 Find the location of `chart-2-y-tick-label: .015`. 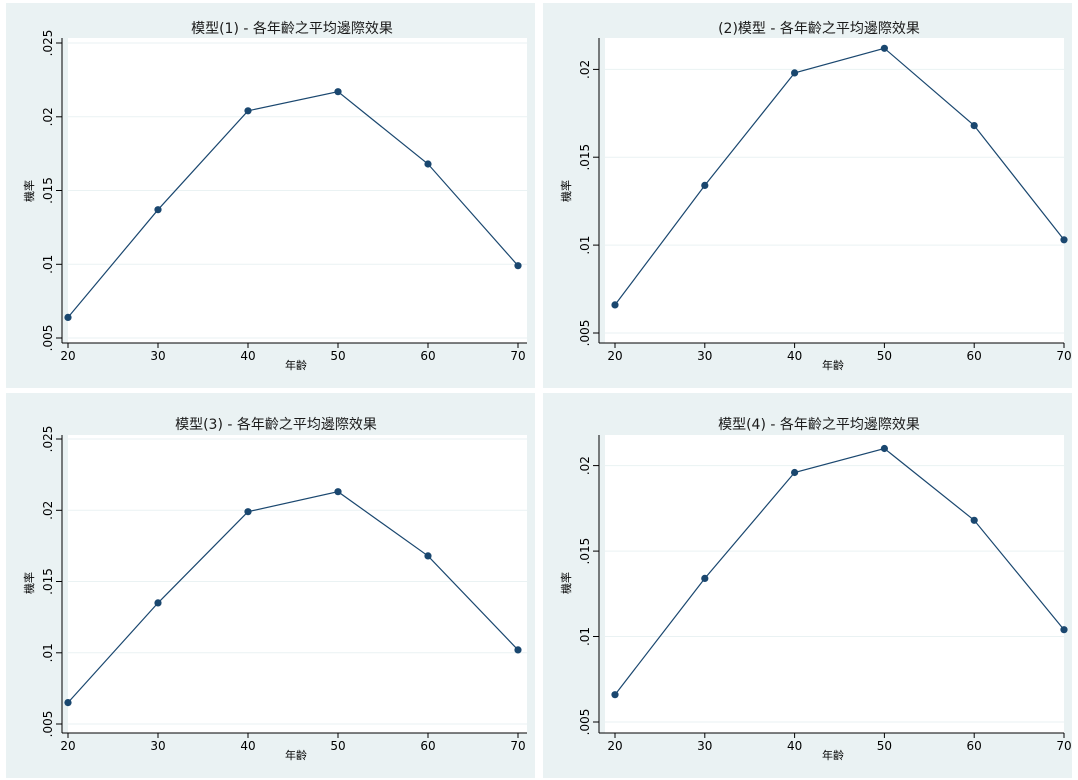

chart-2-y-tick-label: .015 is located at coordinates (585, 157).